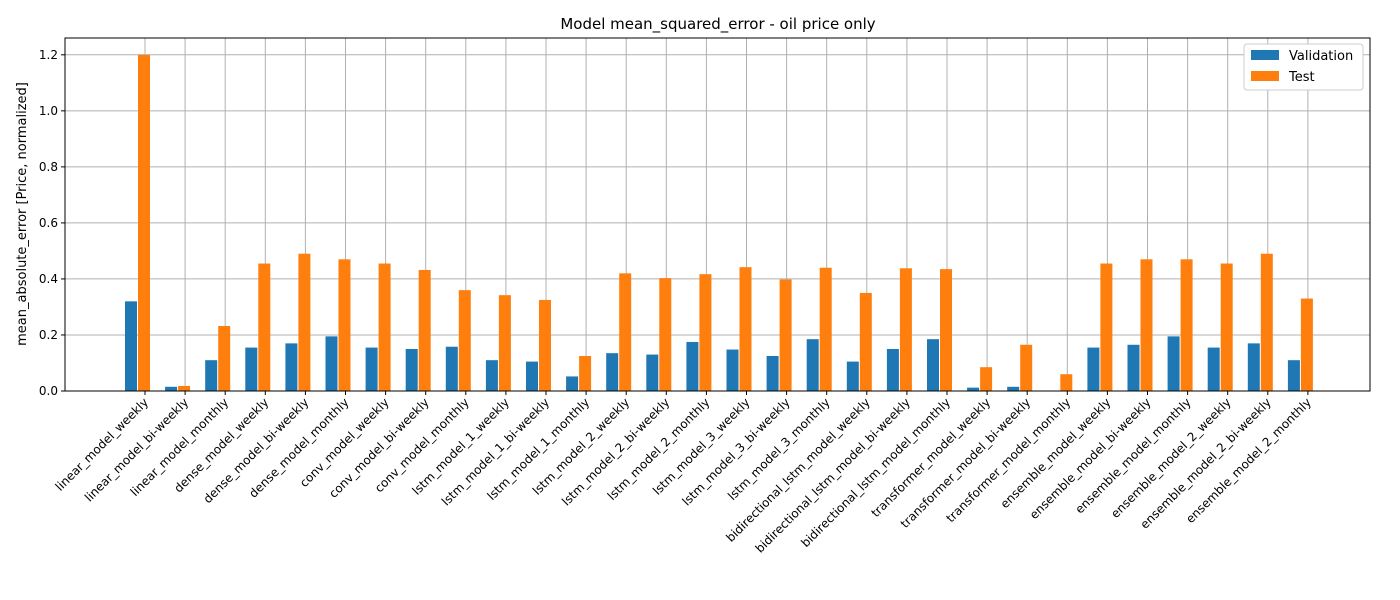 The height and width of the screenshot is (600, 1400). I want to click on x-tick-label: bidirectional_lstm_model_monthly, so click(875, 472).